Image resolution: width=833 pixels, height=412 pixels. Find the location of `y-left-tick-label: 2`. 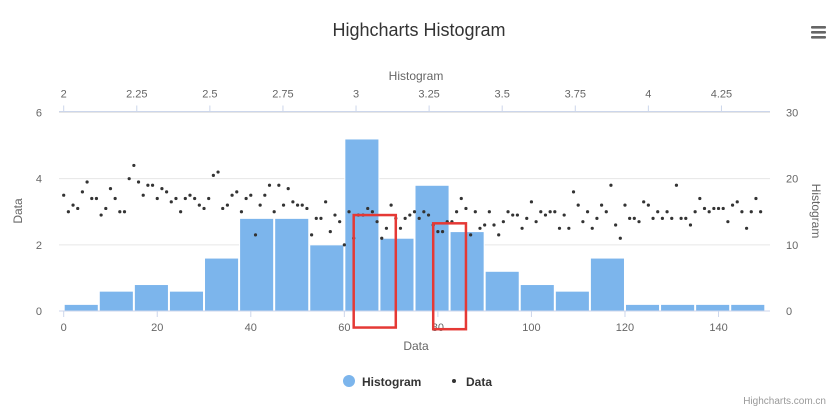

y-left-tick-label: 2 is located at coordinates (39, 246).